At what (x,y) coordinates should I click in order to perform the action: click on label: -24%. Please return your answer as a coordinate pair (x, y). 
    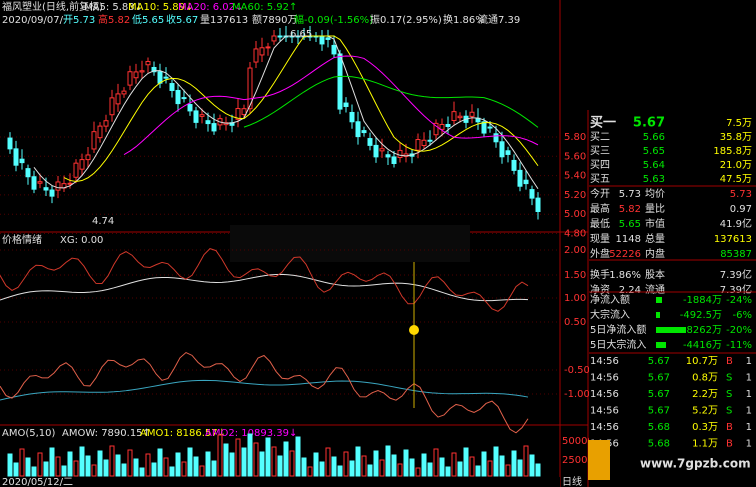
    Looking at the image, I should click on (739, 300).